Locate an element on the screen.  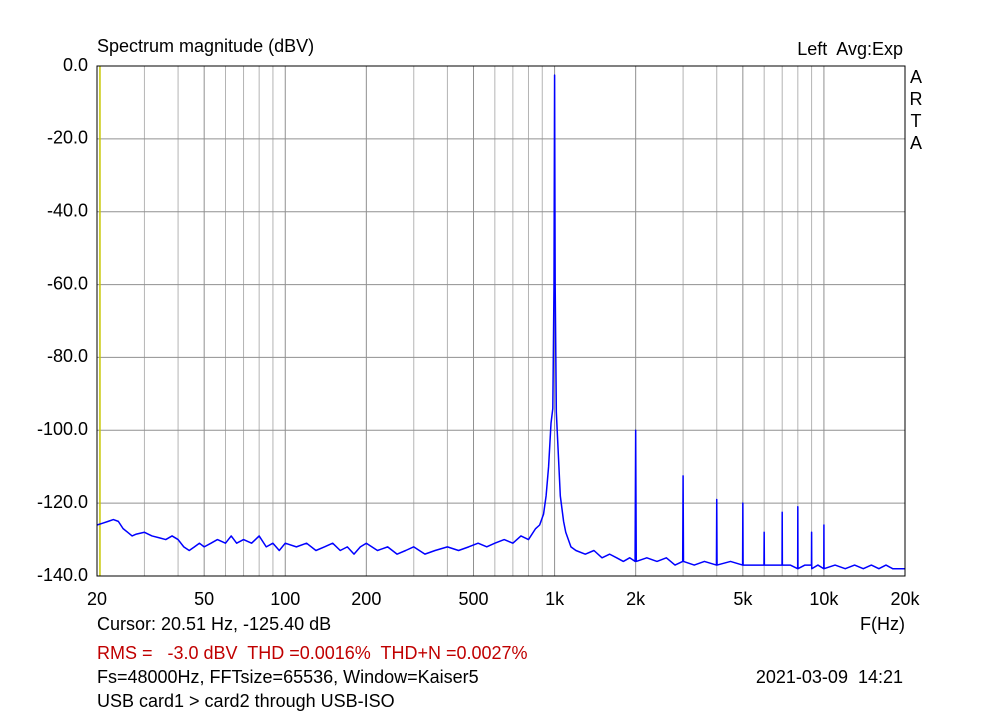
x-tick-label: 1k is located at coordinates (555, 599).